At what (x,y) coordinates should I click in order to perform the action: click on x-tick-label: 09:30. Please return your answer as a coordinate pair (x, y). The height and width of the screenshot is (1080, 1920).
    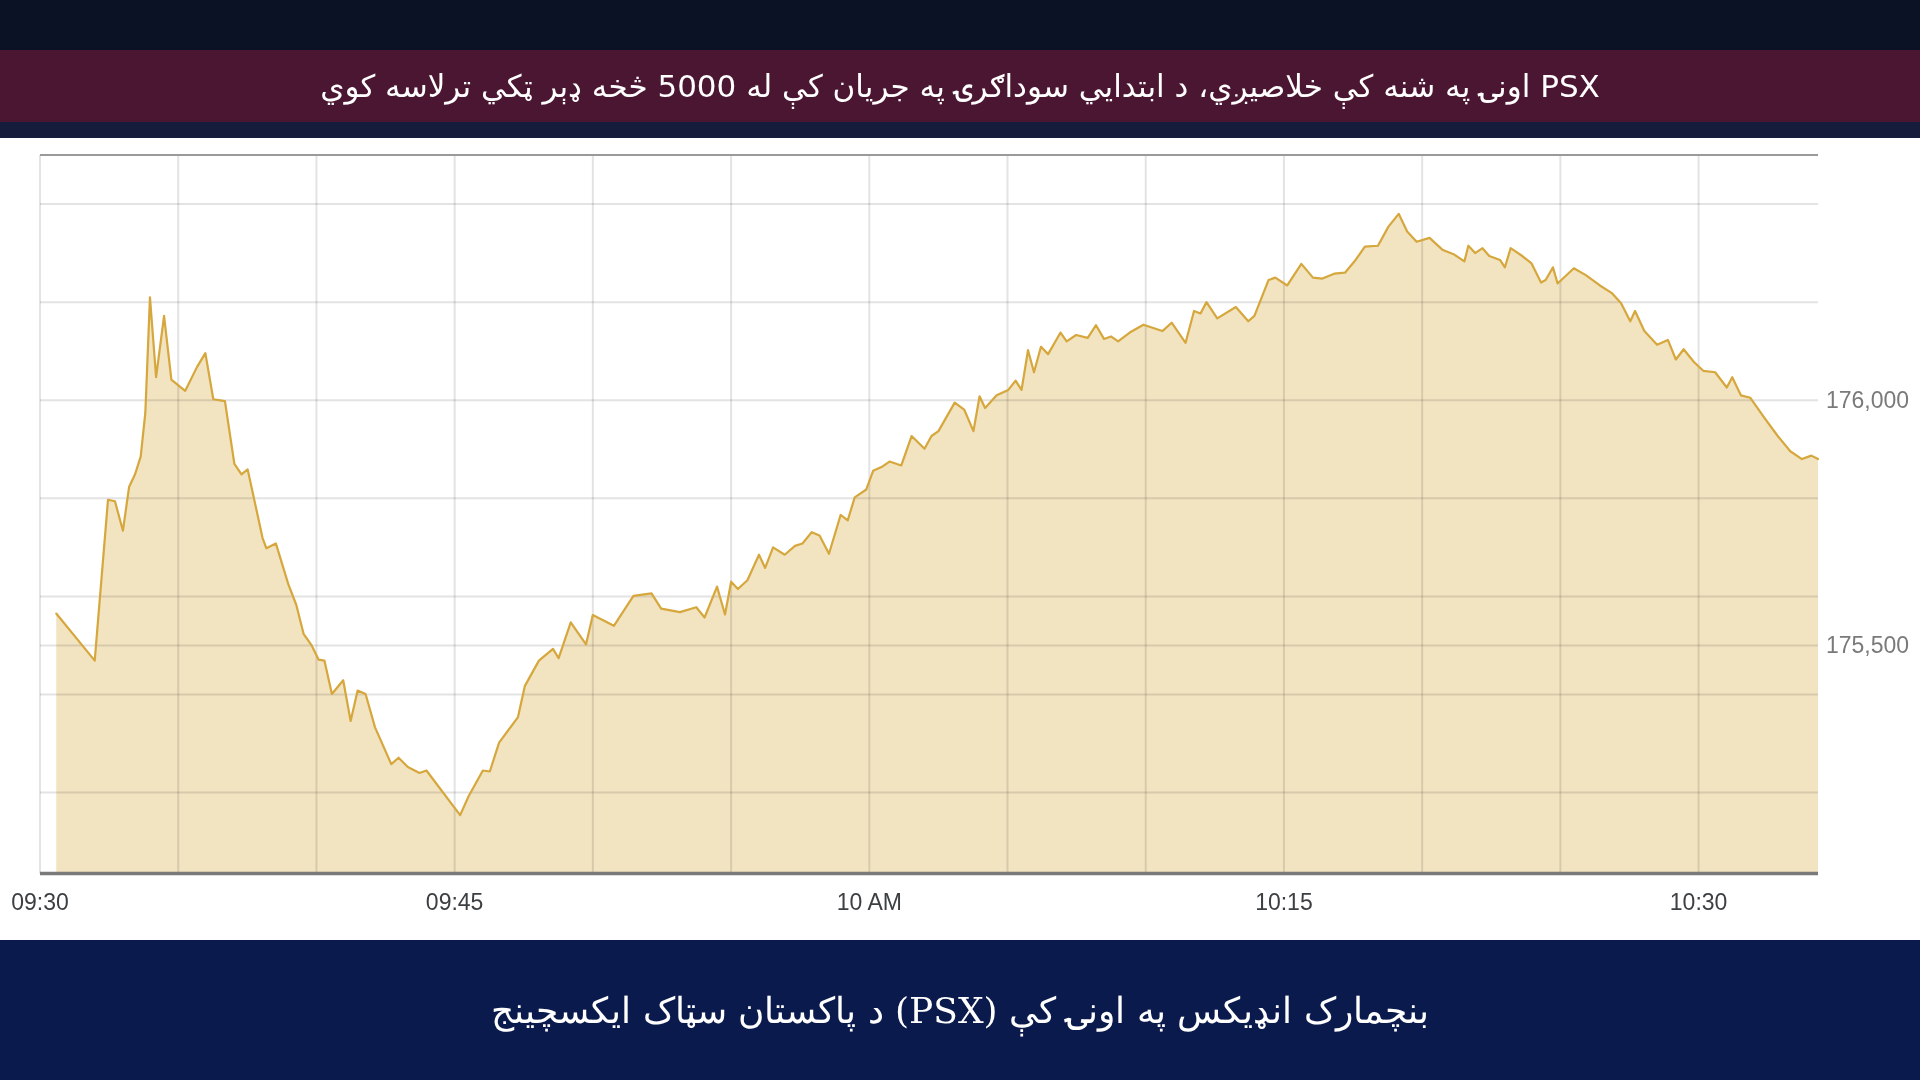
    Looking at the image, I should click on (40, 902).